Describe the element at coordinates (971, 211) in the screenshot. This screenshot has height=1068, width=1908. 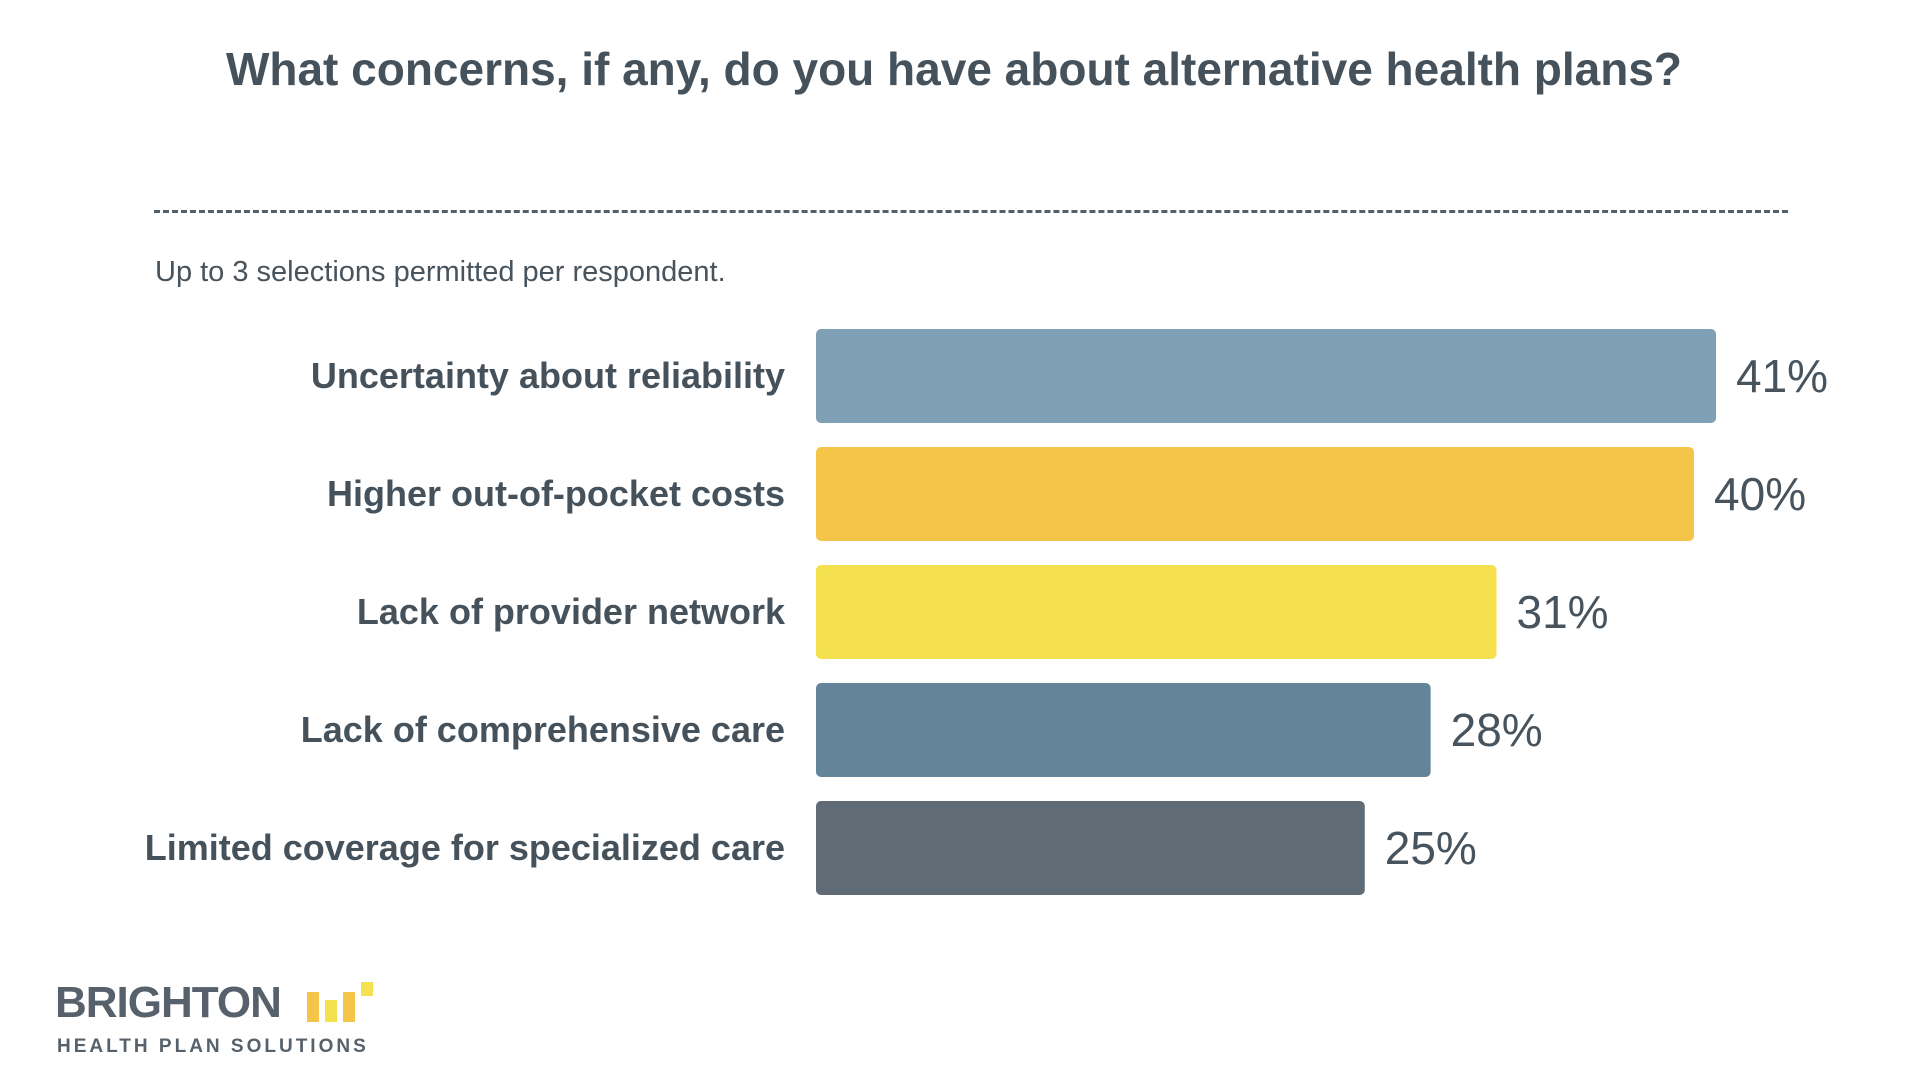
I see `title-divider` at that location.